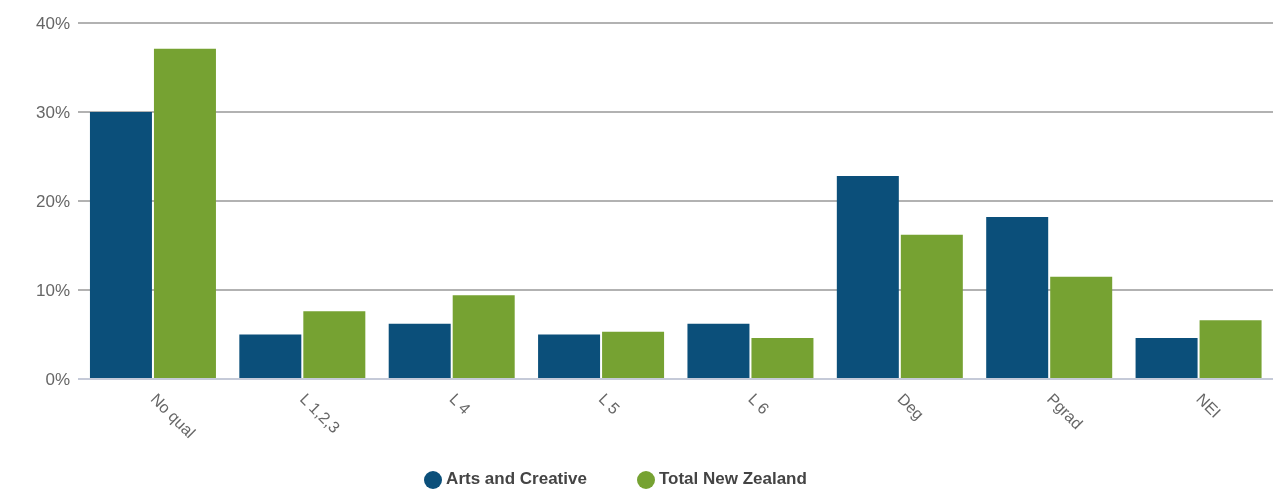 This screenshot has height=489, width=1273. I want to click on y-tick-label: 10%, so click(52, 291).